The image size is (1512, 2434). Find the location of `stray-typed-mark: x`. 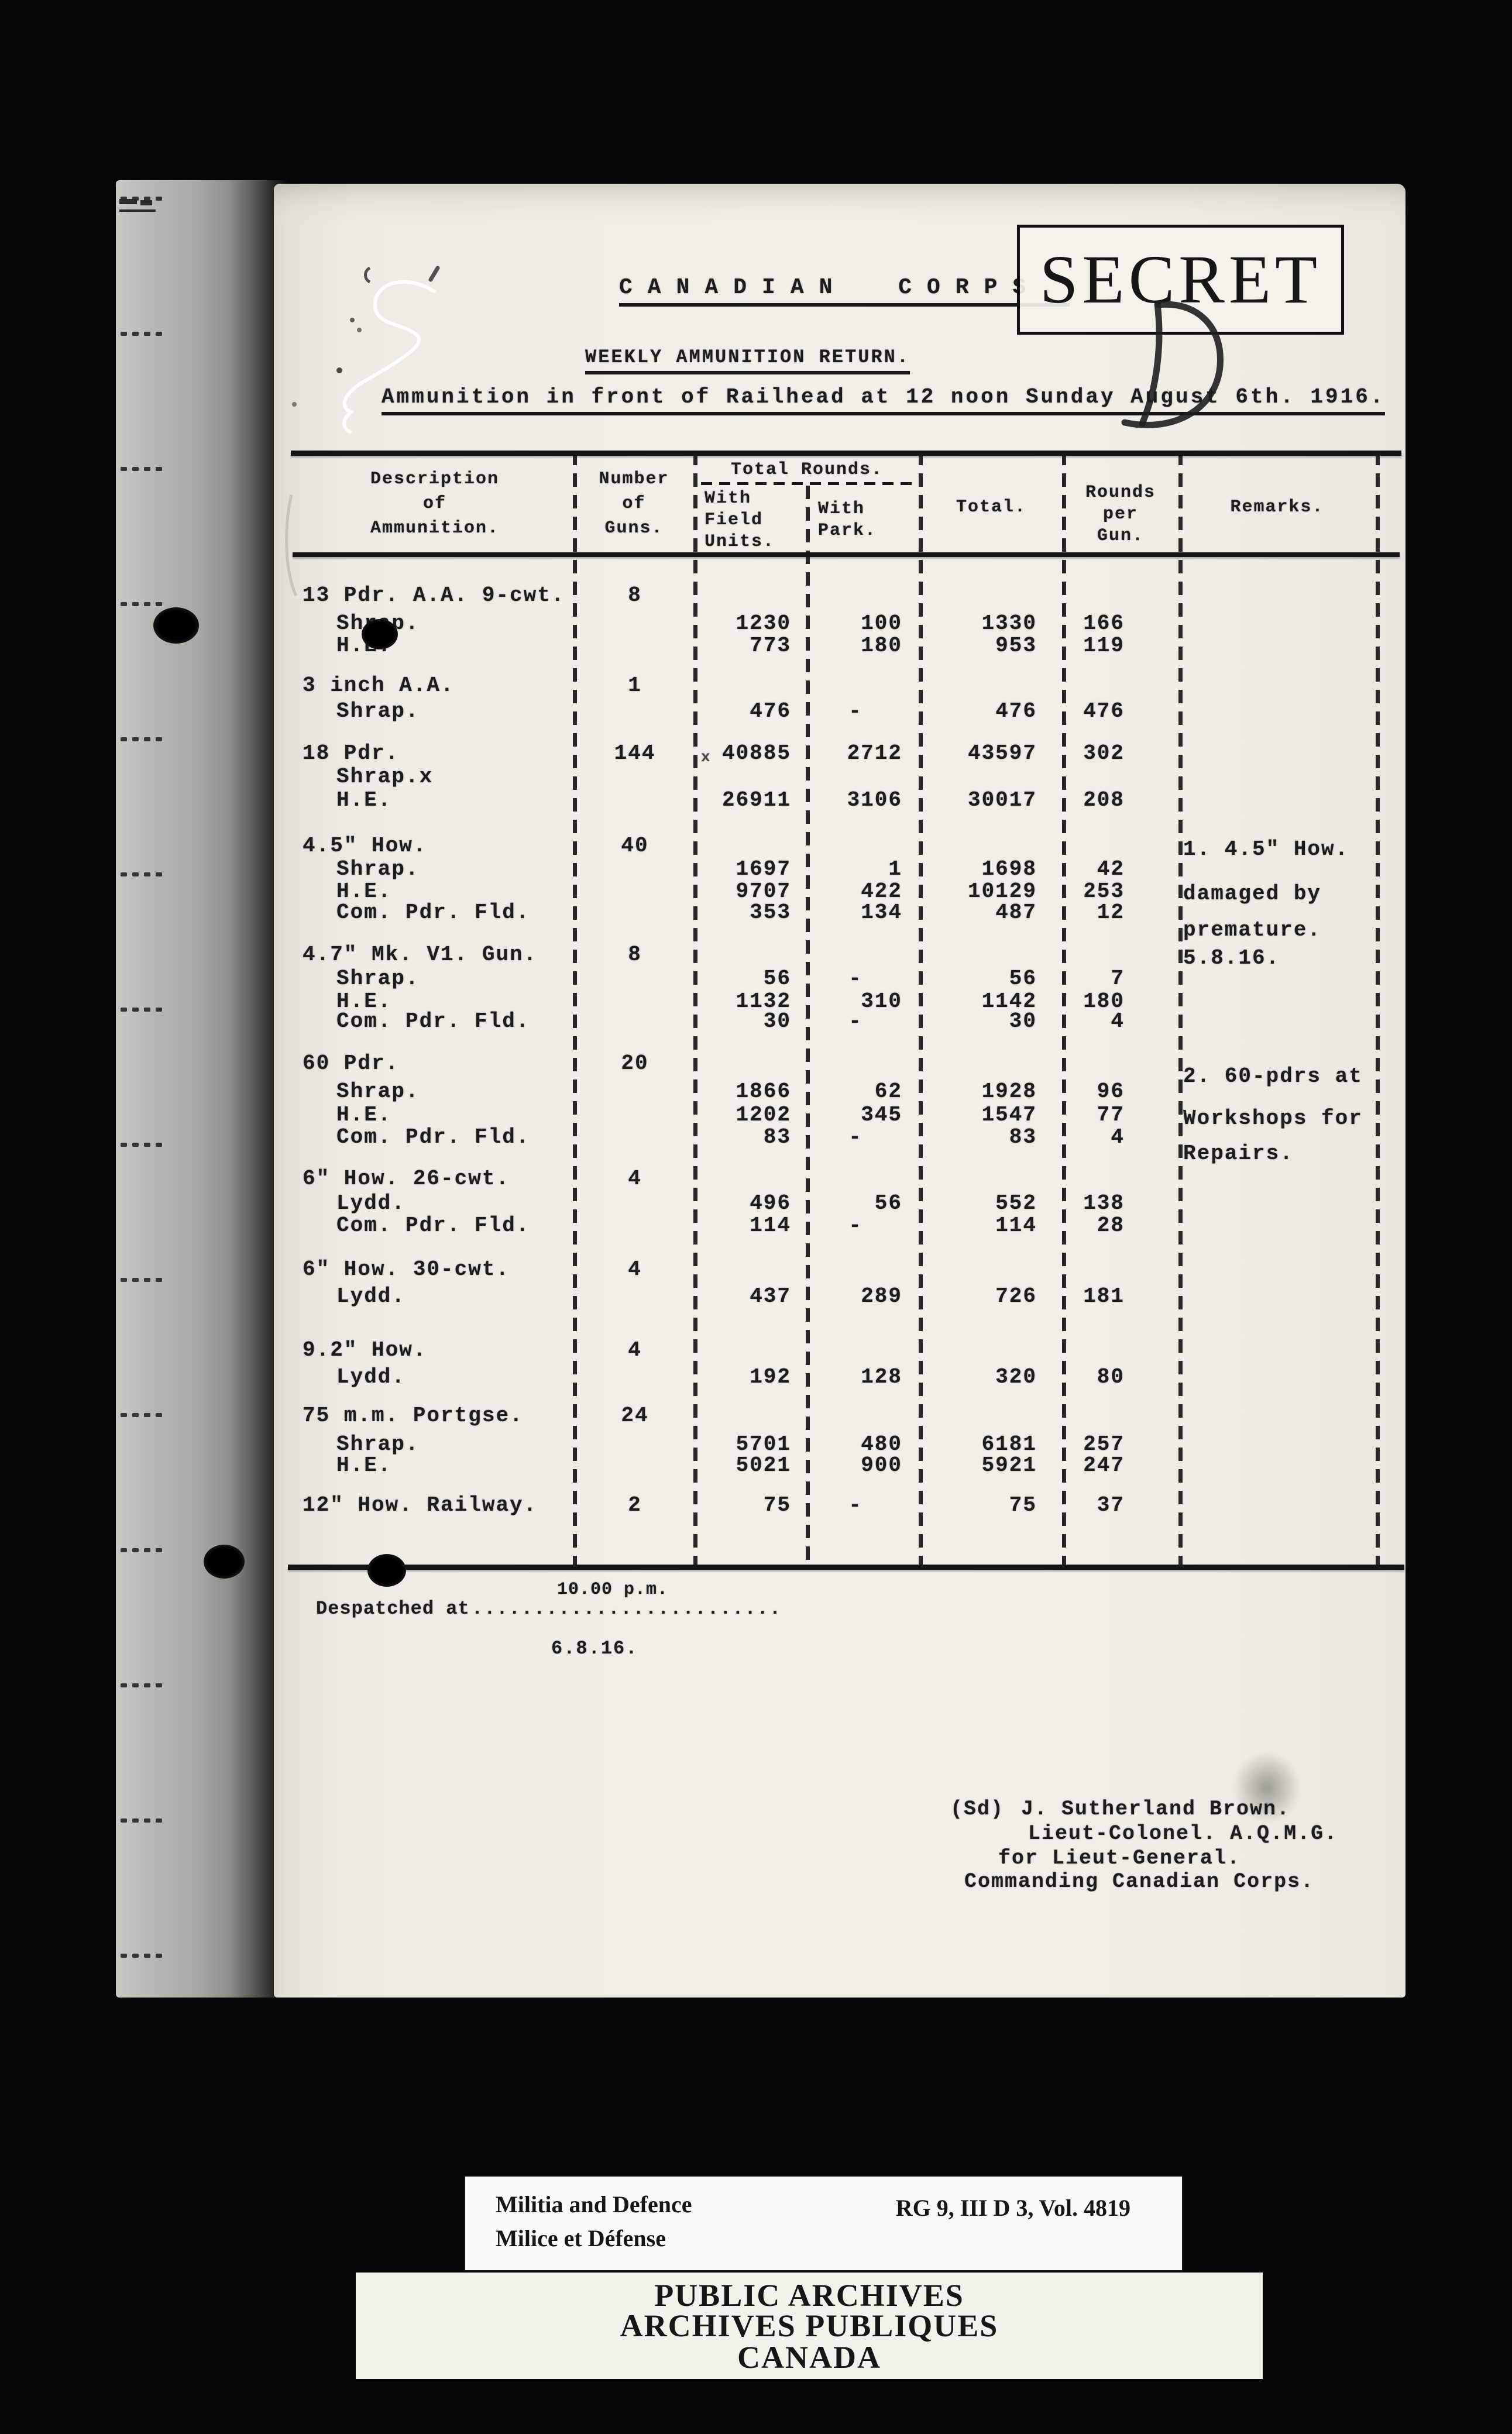

stray-typed-mark: x is located at coordinates (706, 757).